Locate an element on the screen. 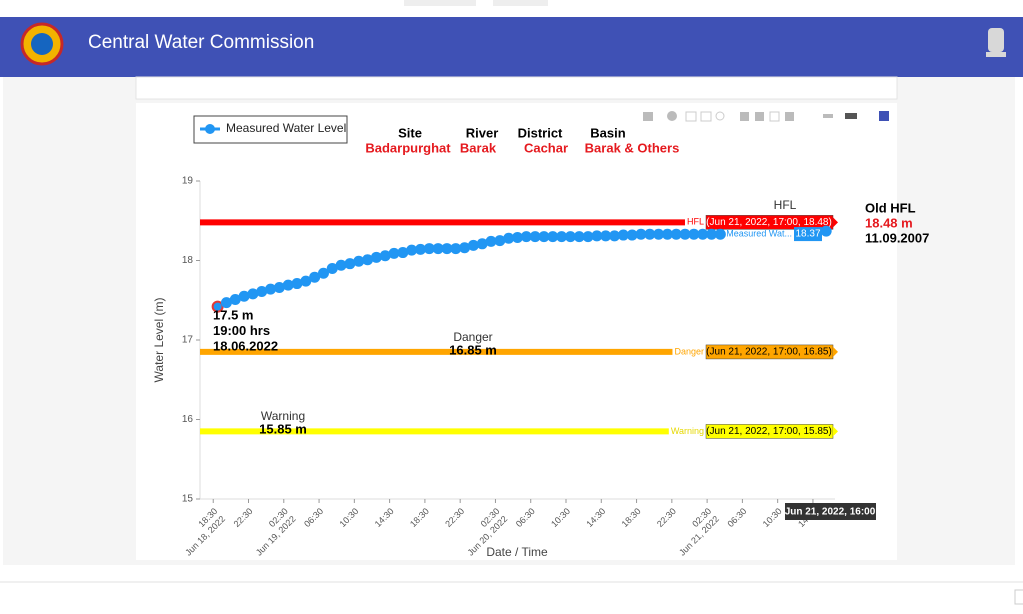 The image size is (1023, 614). legend-marker is located at coordinates (210, 129).